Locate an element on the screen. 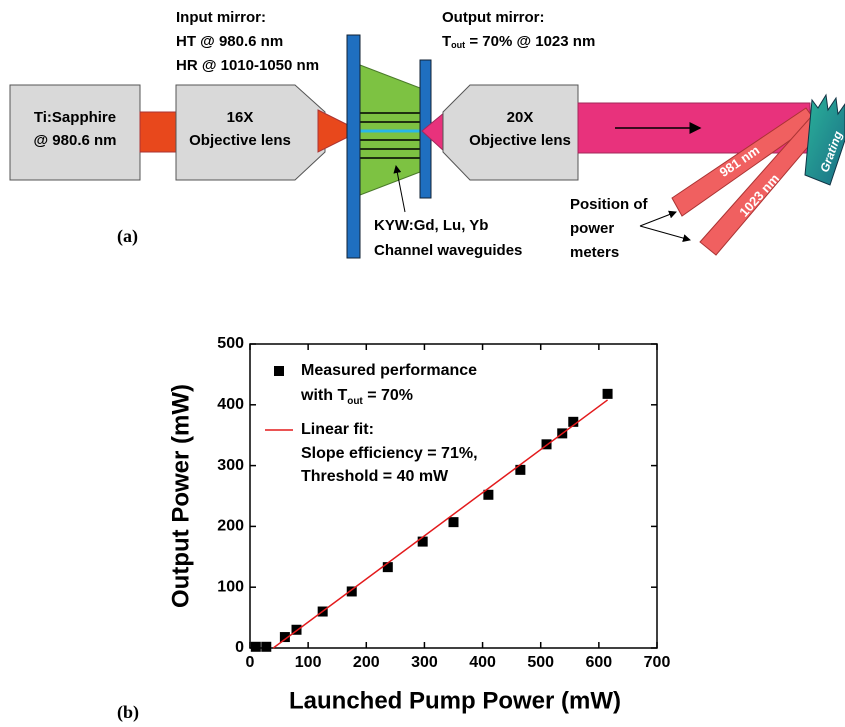  laser-box is located at coordinates (75, 132).